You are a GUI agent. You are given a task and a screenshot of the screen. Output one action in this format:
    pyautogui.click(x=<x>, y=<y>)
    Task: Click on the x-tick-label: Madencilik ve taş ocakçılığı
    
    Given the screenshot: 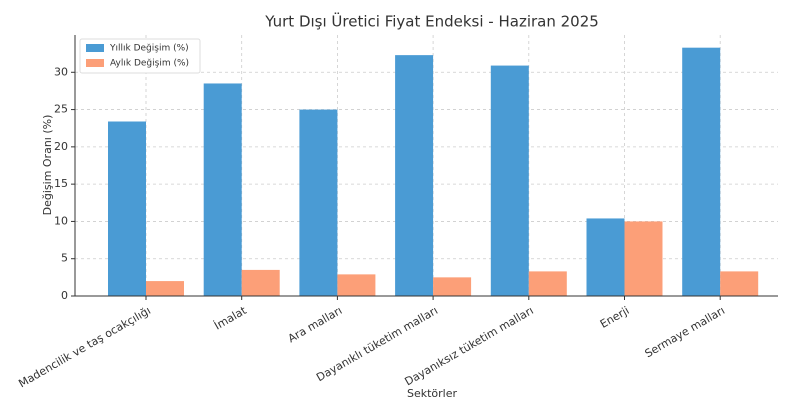 What is the action you would take?
    pyautogui.click(x=84, y=347)
    